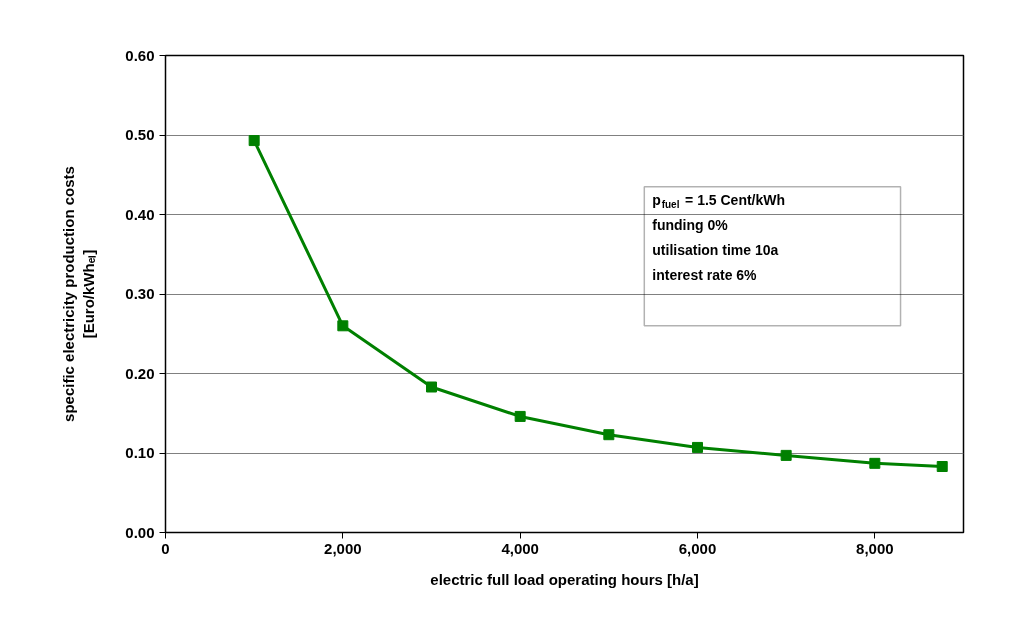 This screenshot has height=633, width=1025. Describe the element at coordinates (140, 293) in the screenshot. I see `y-tick-label: 0.30` at that location.